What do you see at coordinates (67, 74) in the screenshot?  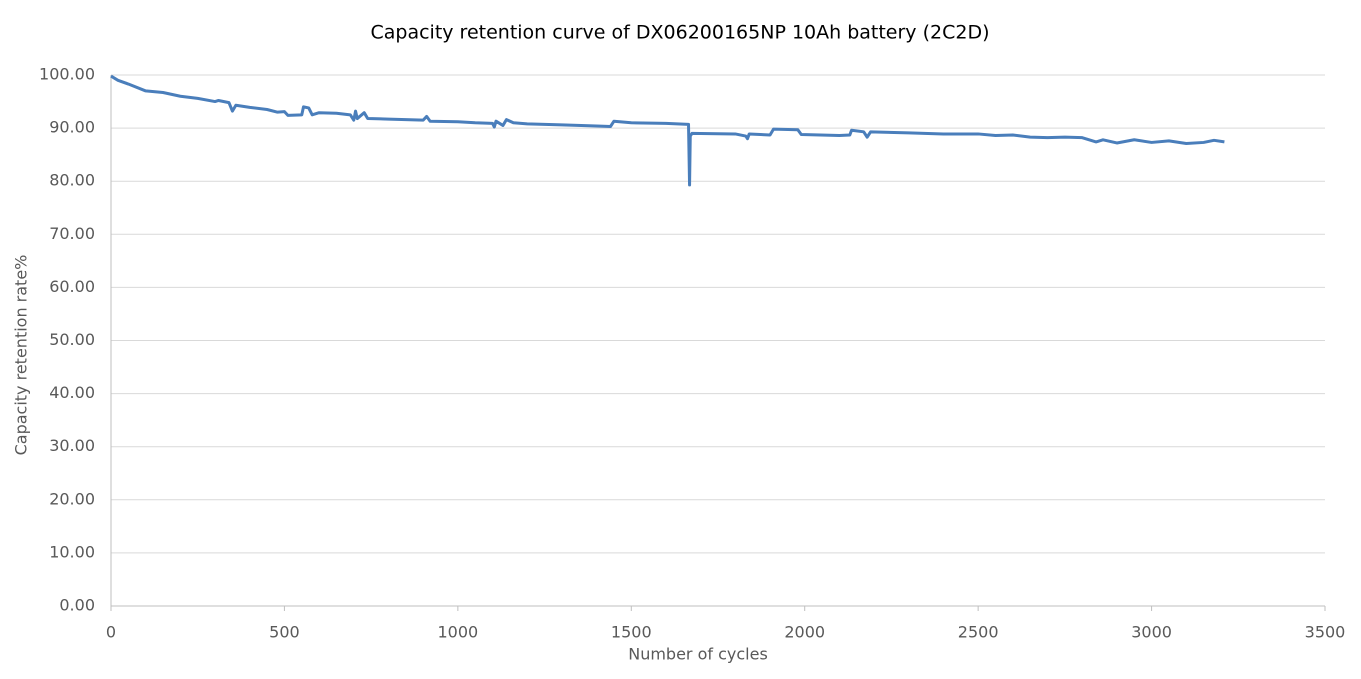 I see `y-tick-label: 100.00` at bounding box center [67, 74].